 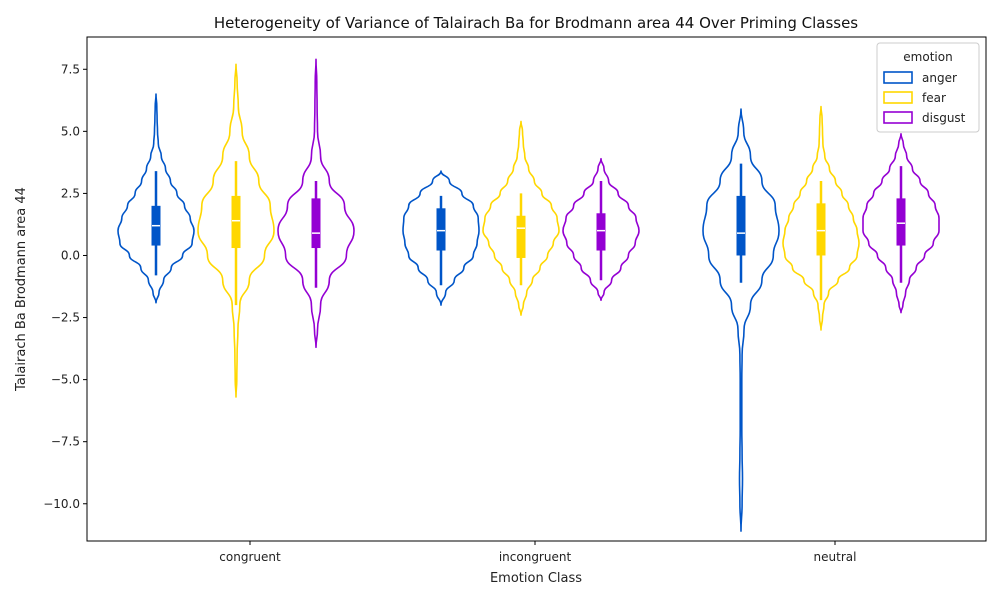 I want to click on violin-anger-congruent, so click(x=156, y=198).